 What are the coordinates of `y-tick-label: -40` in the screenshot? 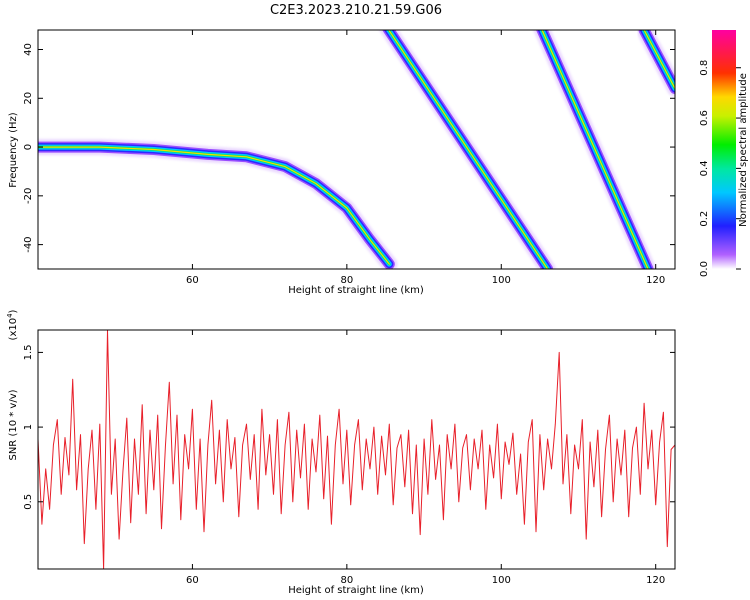 It's located at (28, 244).